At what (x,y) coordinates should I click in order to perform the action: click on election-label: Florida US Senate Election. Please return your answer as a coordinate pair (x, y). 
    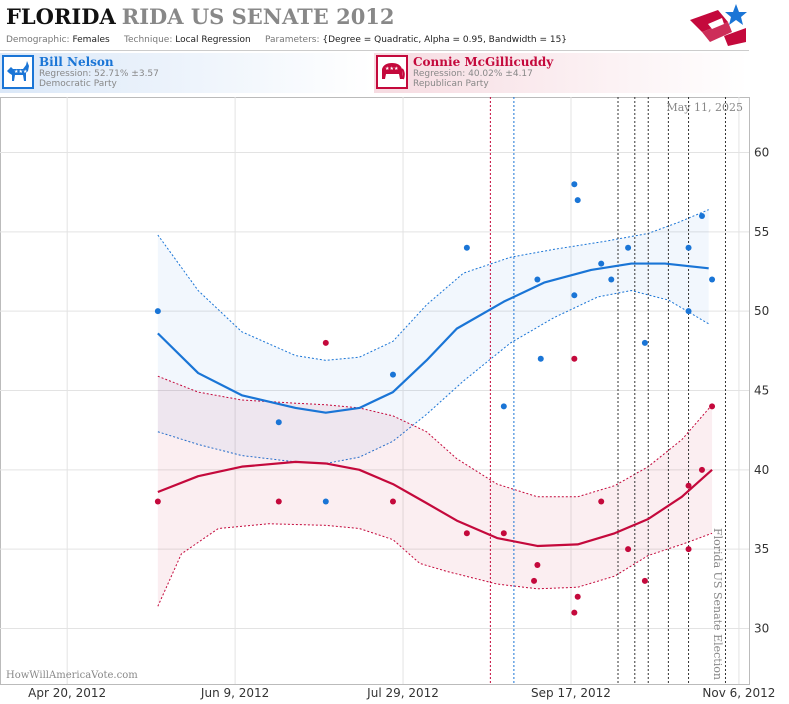
    Looking at the image, I should click on (717, 604).